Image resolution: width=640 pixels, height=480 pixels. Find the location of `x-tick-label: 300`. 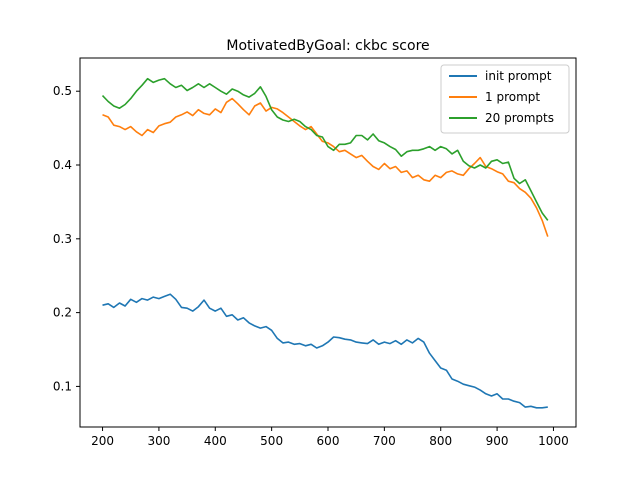

x-tick-label: 300 is located at coordinates (158, 441).